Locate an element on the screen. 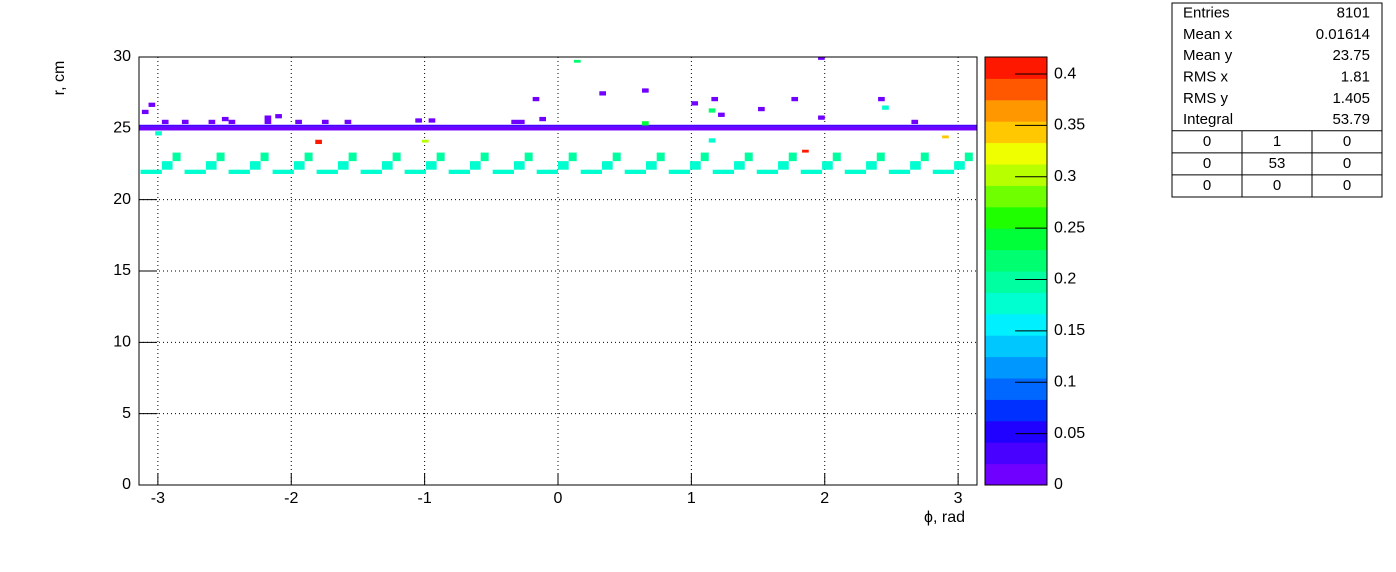 The height and width of the screenshot is (572, 1396). z-tick-label: 0.35 is located at coordinates (1069, 125).